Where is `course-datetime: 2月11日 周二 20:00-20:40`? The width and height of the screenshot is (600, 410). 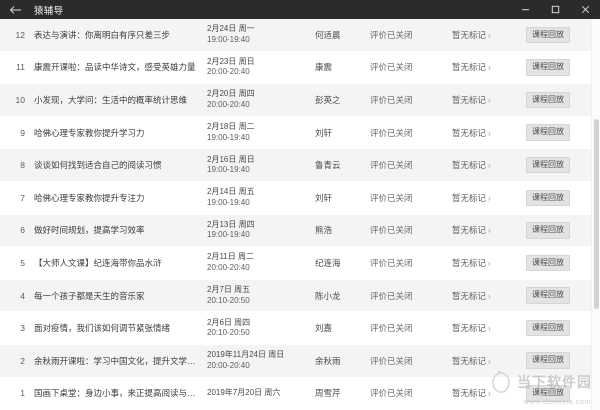 course-datetime: 2月11日 周二 20:00-20:40 is located at coordinates (261, 262).